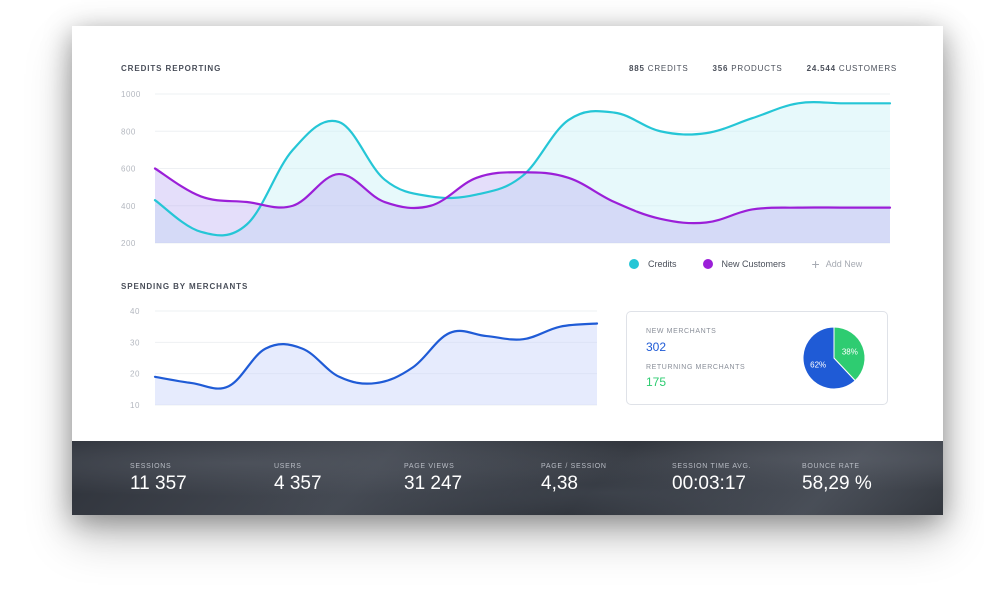 This screenshot has width=984, height=604. What do you see at coordinates (128, 131) in the screenshot?
I see `y-tick-label: 800` at bounding box center [128, 131].